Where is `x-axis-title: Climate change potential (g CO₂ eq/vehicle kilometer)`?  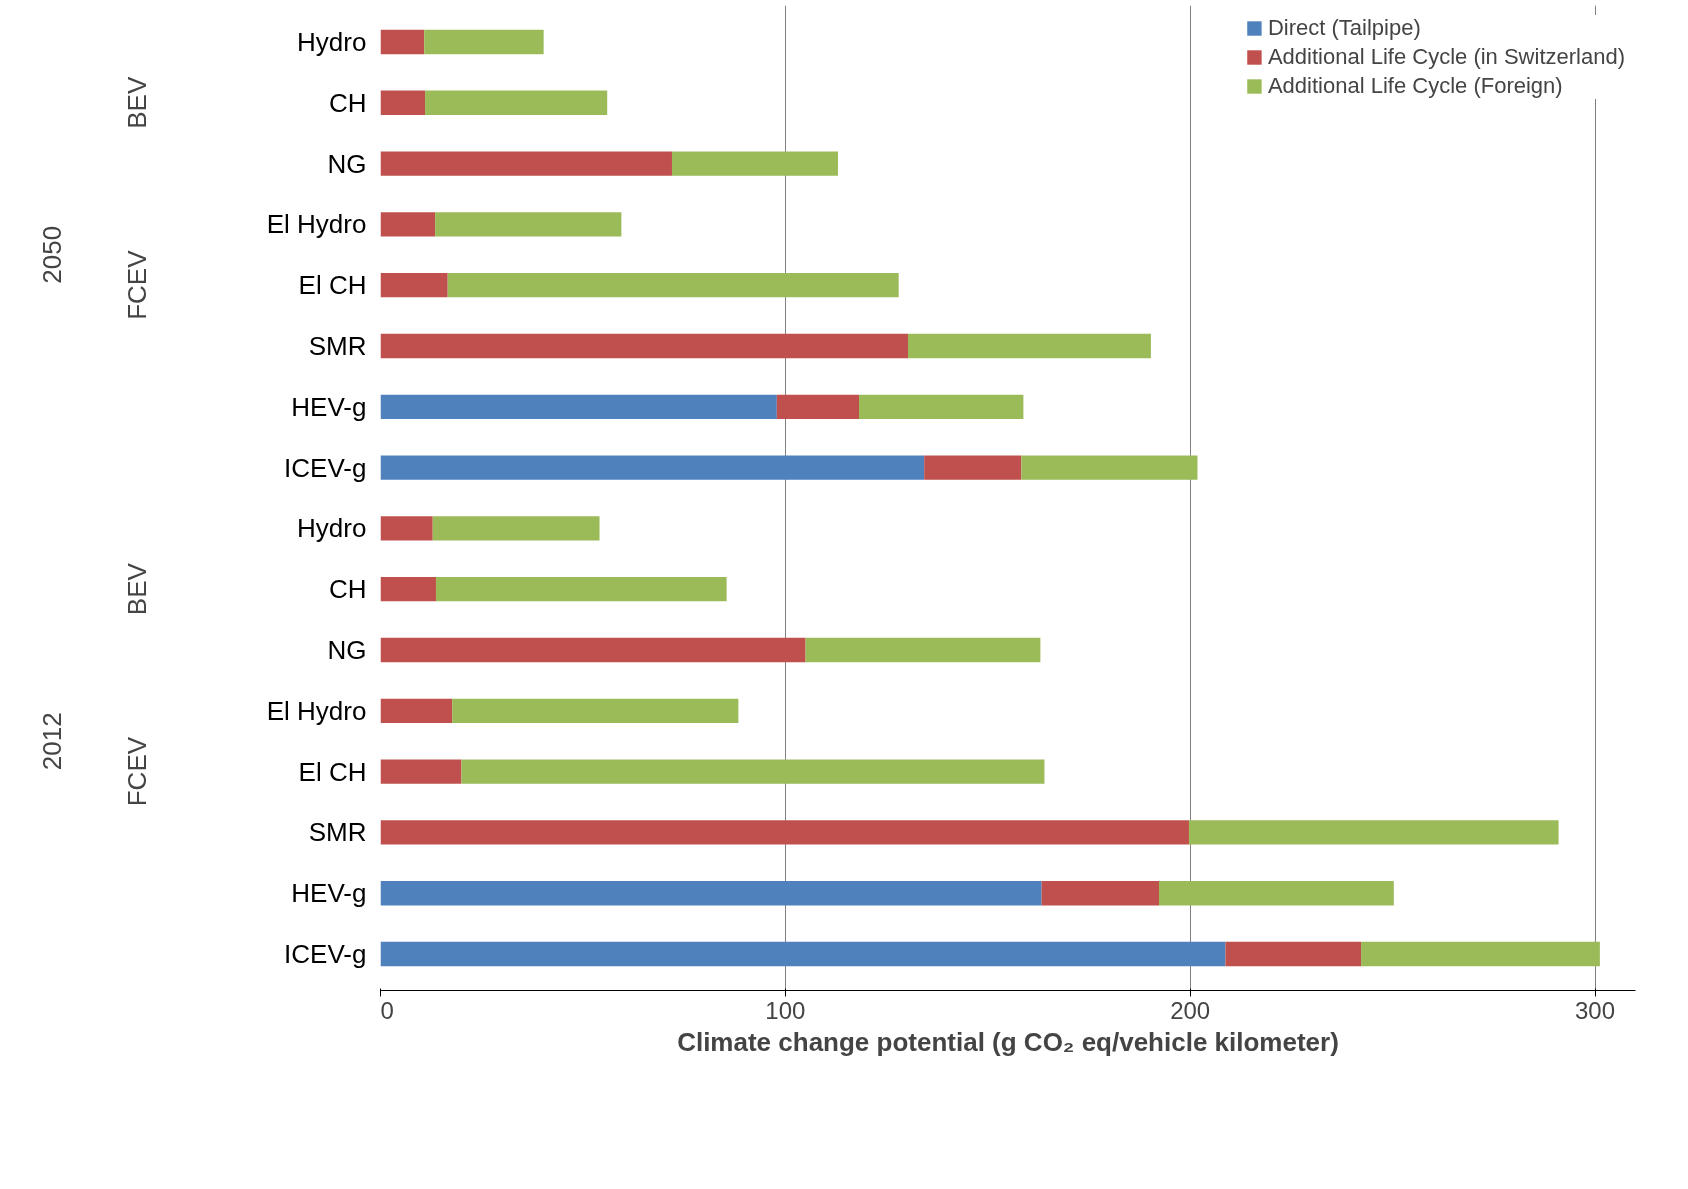
x-axis-title: Climate change potential (g CO₂ eq/vehicle kilometer) is located at coordinates (1008, 1041).